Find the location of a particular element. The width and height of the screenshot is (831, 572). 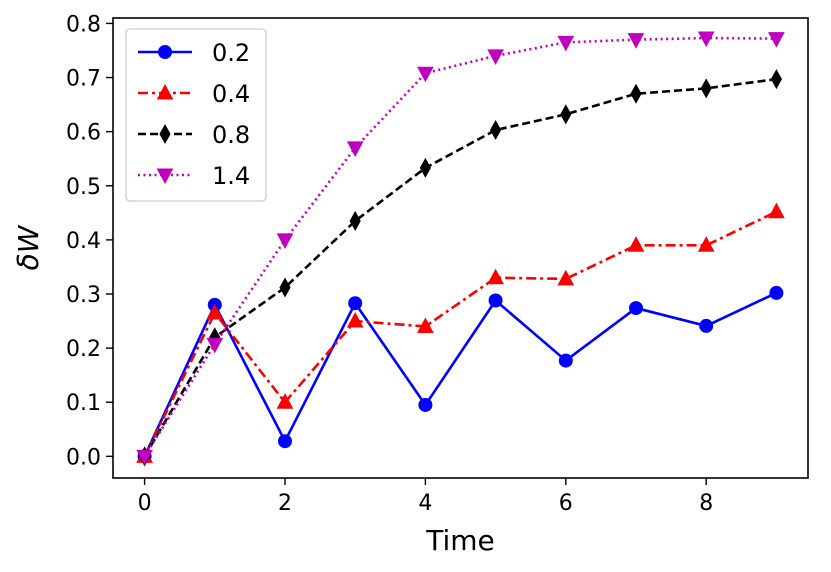

legend-label: 0.8 is located at coordinates (231, 135).